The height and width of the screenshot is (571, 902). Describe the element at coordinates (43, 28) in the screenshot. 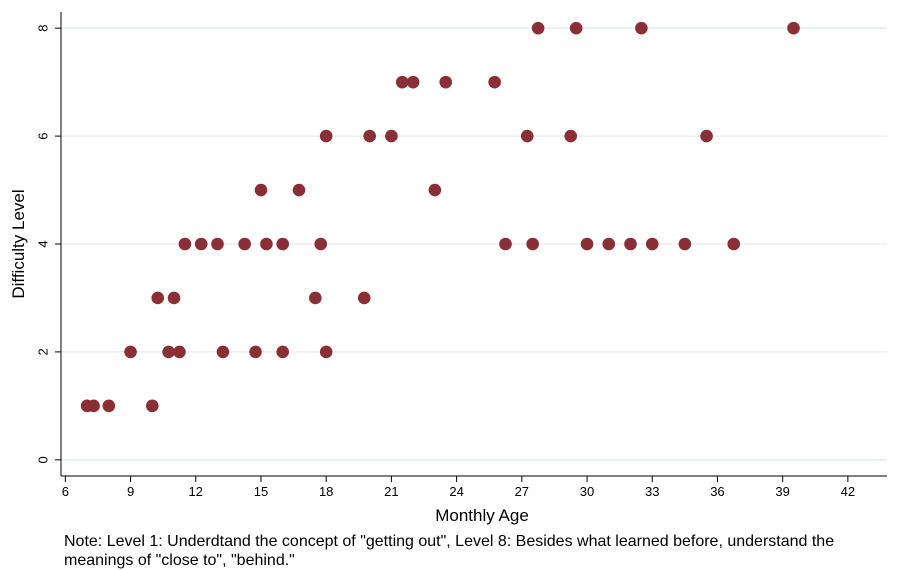

I see `y-tick-label-4: 8` at that location.